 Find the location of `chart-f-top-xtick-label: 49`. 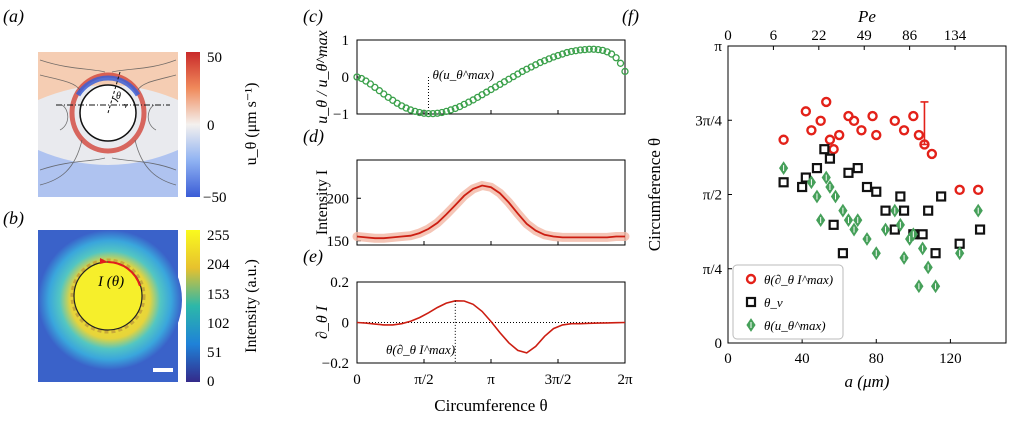

chart-f-top-xtick-label: 49 is located at coordinates (864, 36).